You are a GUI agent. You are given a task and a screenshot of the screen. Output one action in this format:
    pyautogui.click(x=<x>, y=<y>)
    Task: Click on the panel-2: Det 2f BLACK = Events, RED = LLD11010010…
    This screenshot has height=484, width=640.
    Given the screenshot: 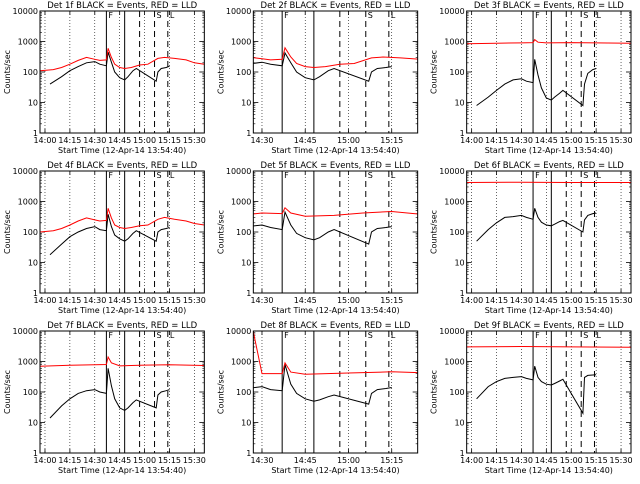 What is the action you would take?
    pyautogui.click(x=310, y=78)
    